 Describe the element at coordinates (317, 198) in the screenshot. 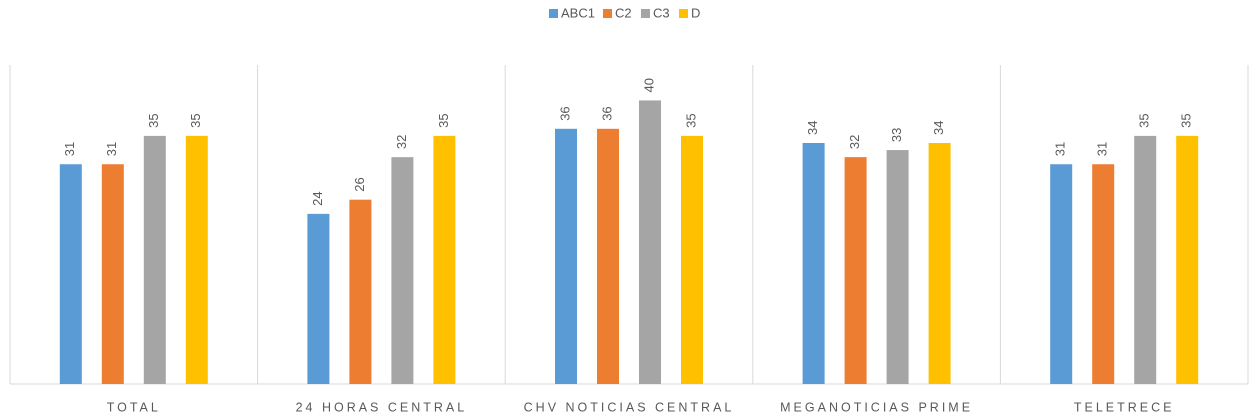

I see `data-label: 24` at that location.